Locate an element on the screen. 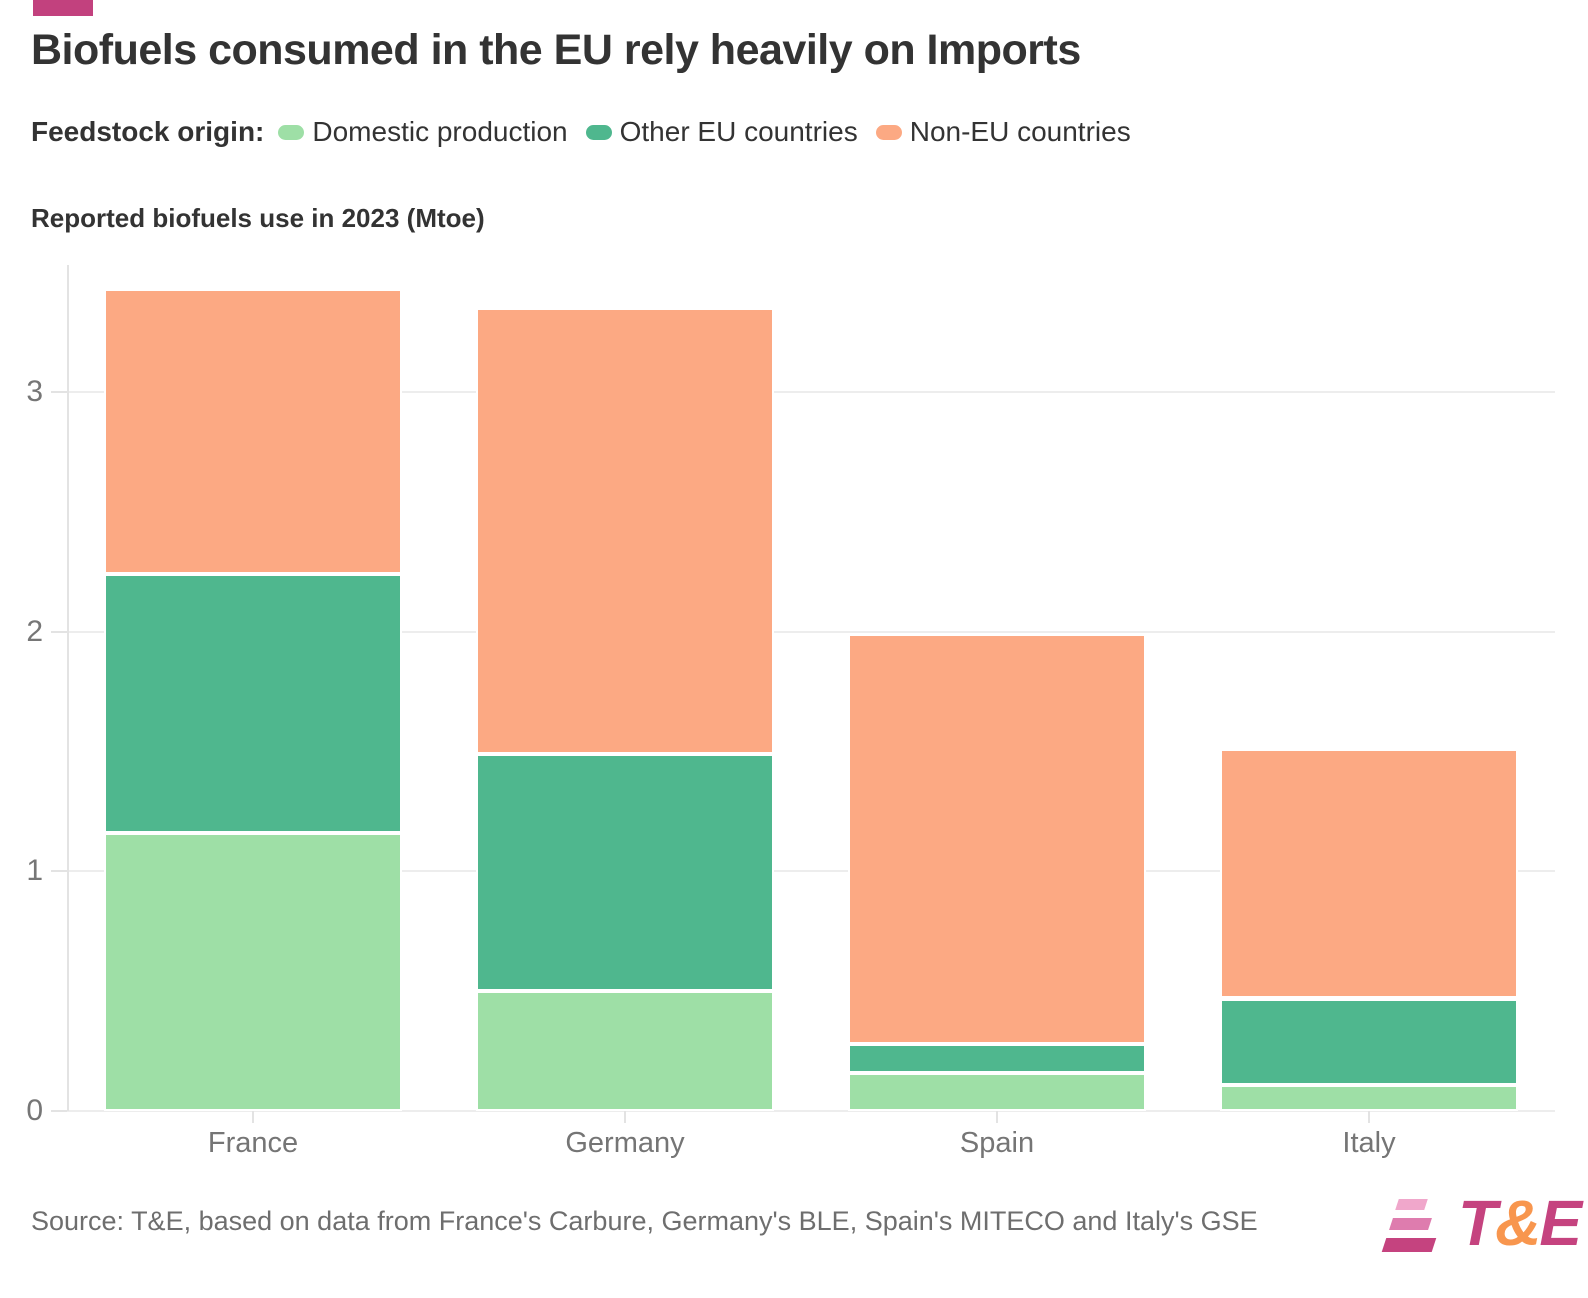  x-axis-label-spain: Spain is located at coordinates (997, 1143).